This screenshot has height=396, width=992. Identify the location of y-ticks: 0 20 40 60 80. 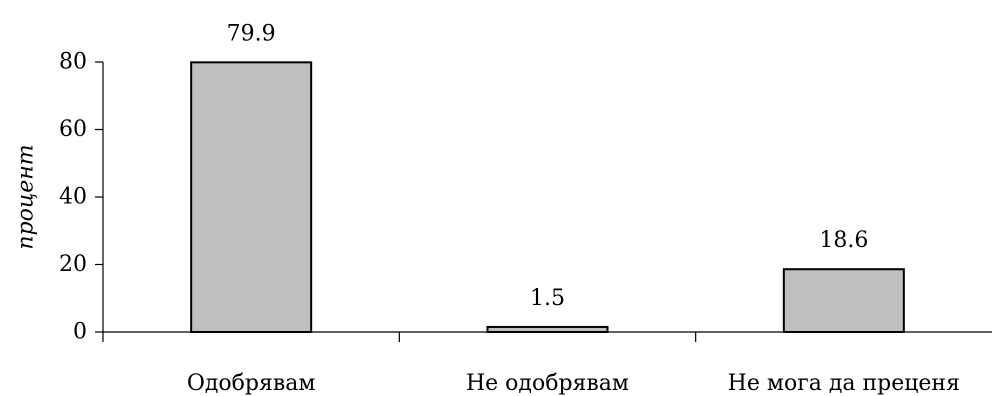
(81, 197).